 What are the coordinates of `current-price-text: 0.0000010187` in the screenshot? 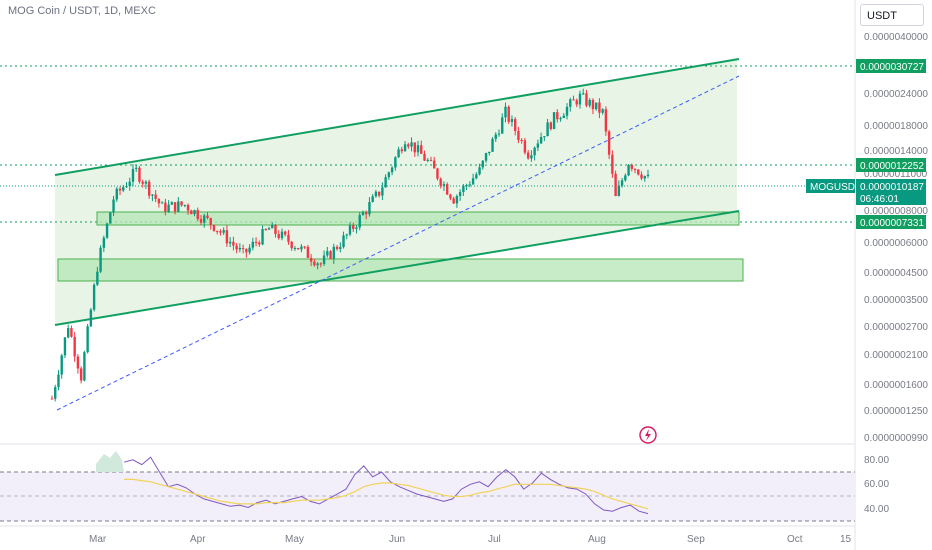 It's located at (892, 187).